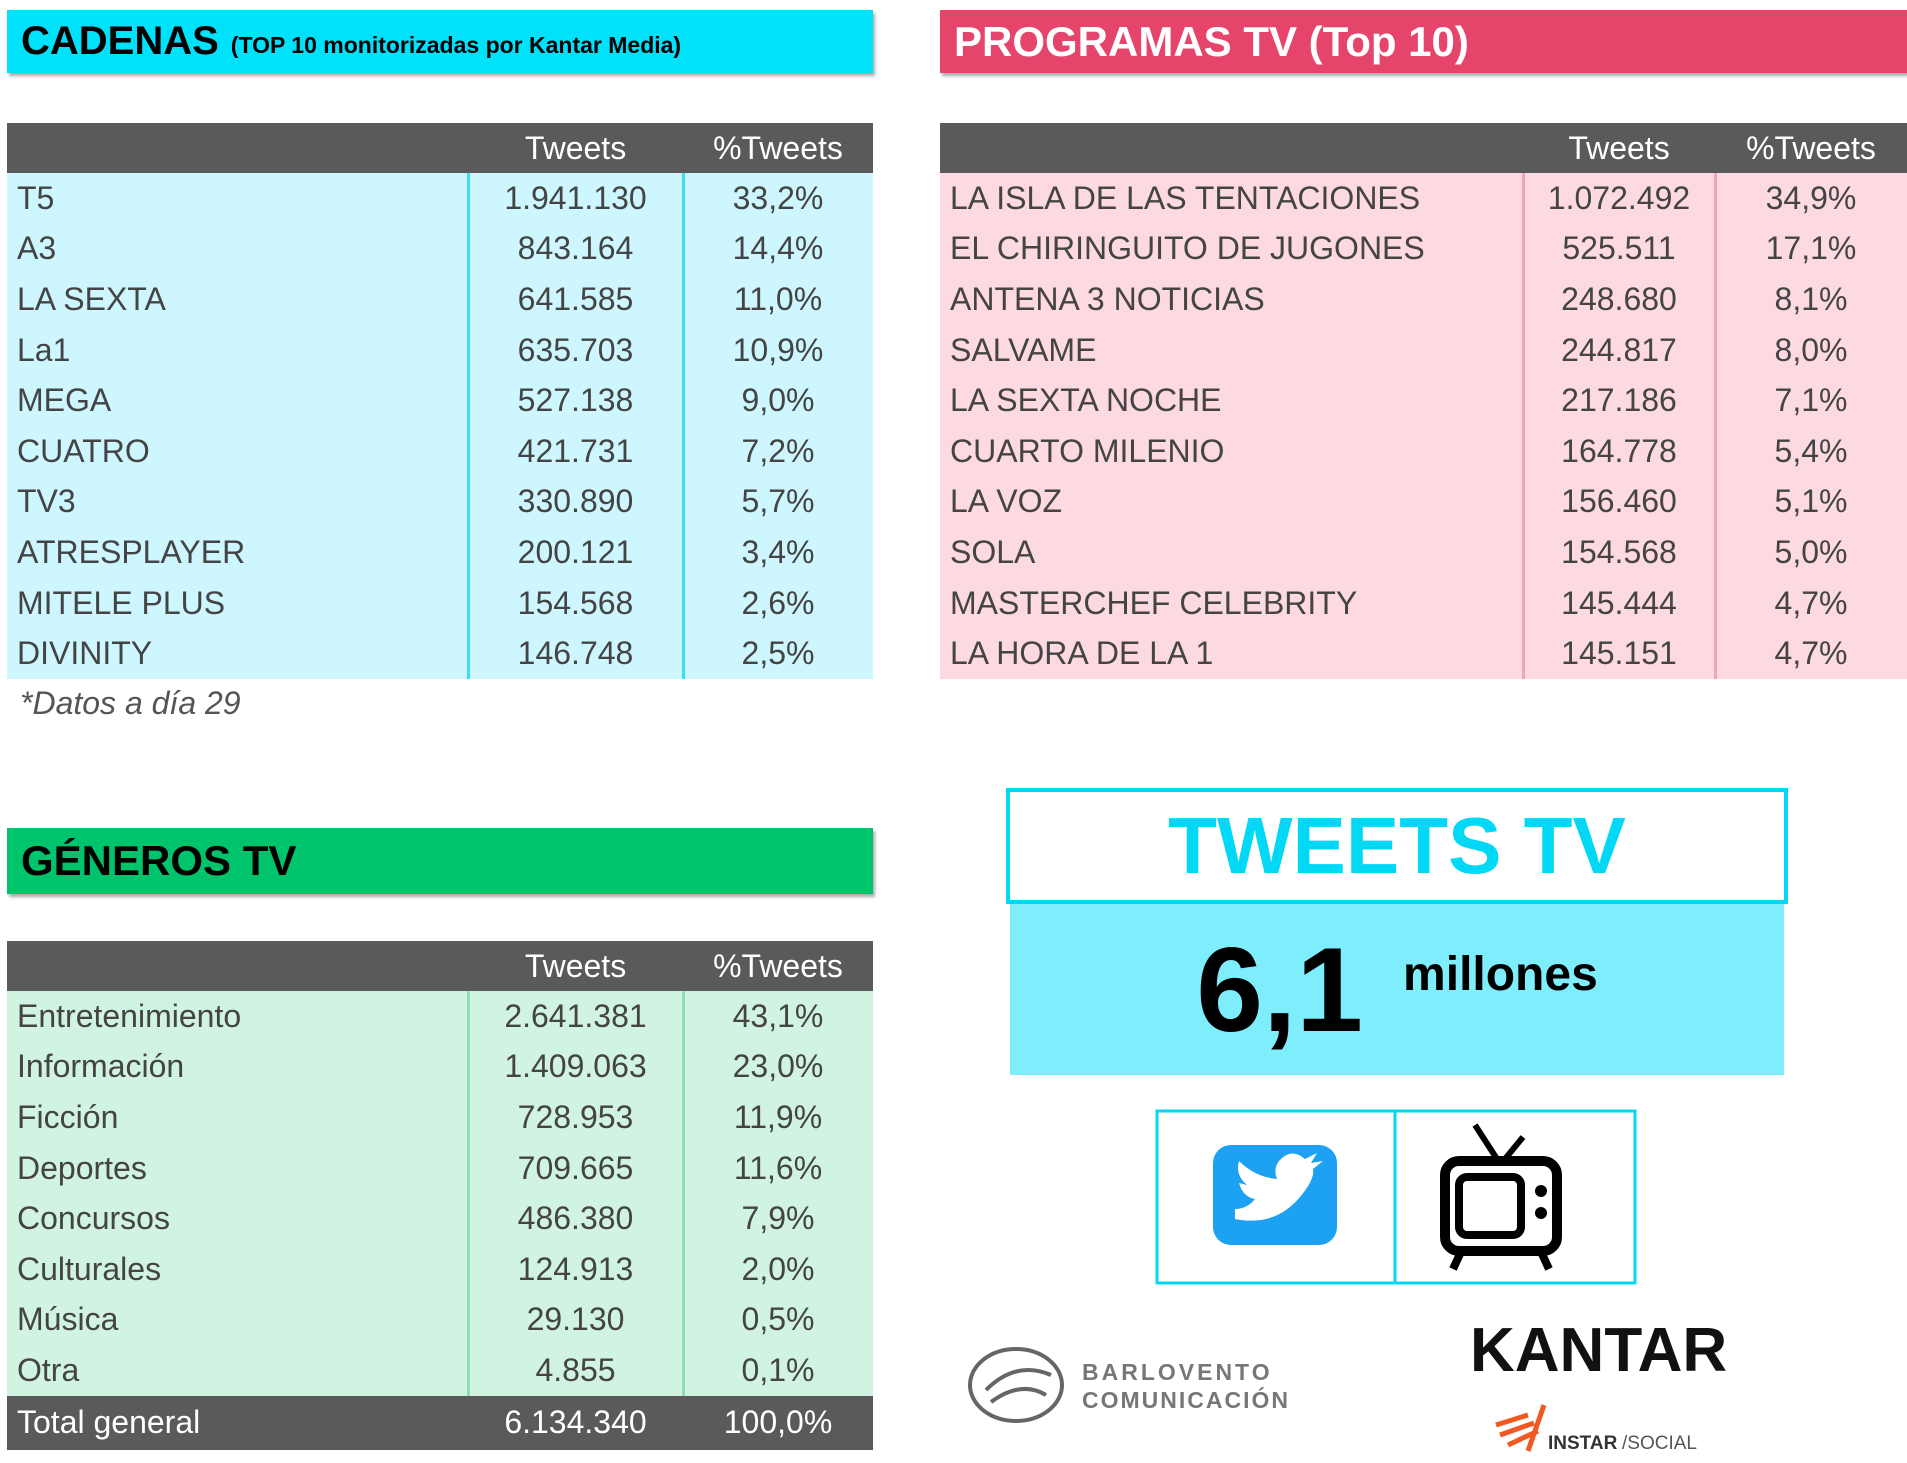 This screenshot has width=1907, height=1463. I want to click on cell-value: 9,0%, so click(778, 400).